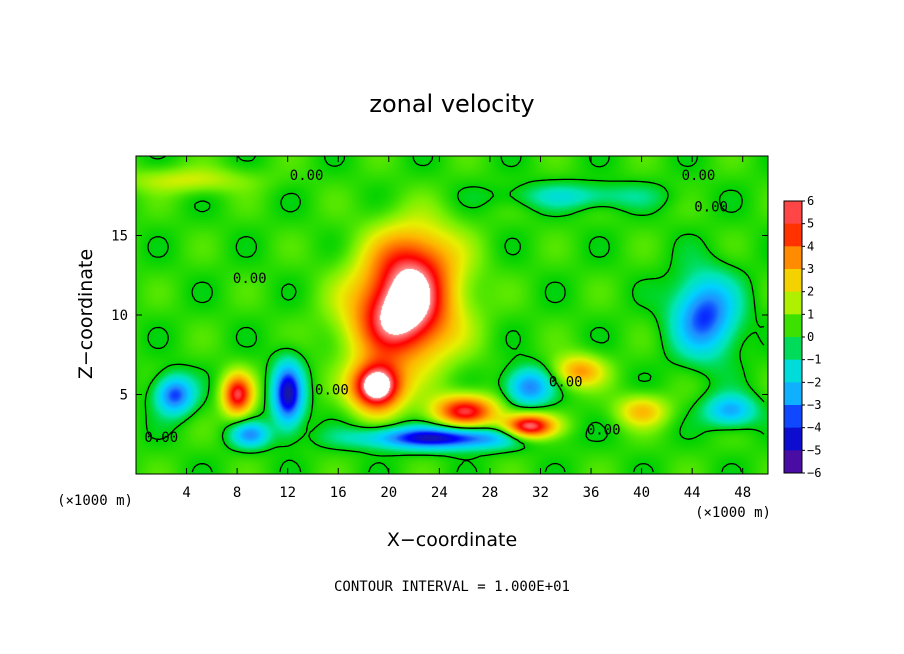 This screenshot has width=904, height=654. What do you see at coordinates (810, 201) in the screenshot?
I see `colorbar-tick-label: 6` at bounding box center [810, 201].